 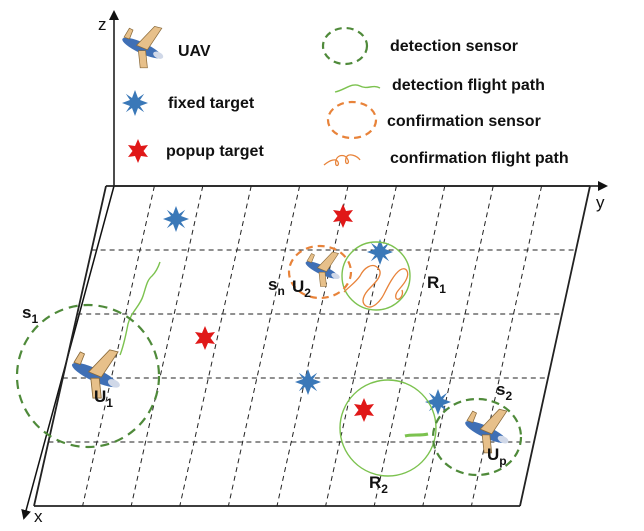 I want to click on legend-fixed-target-icon, so click(x=135, y=103).